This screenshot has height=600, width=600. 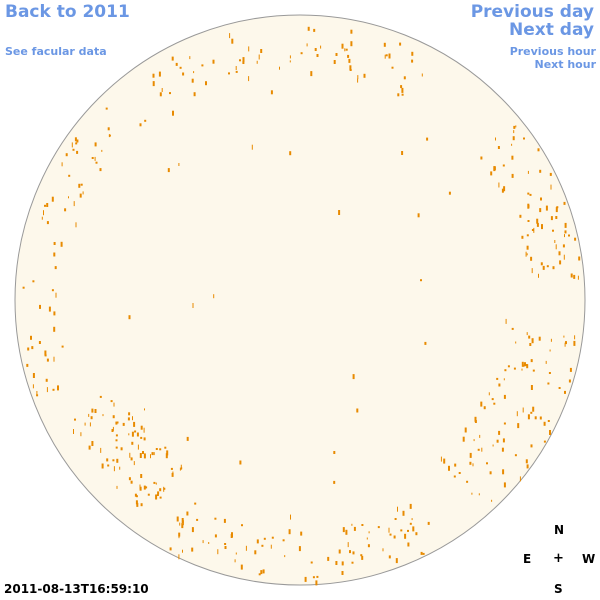 What do you see at coordinates (551, 30) in the screenshot?
I see `next-day-link: Next day` at bounding box center [551, 30].